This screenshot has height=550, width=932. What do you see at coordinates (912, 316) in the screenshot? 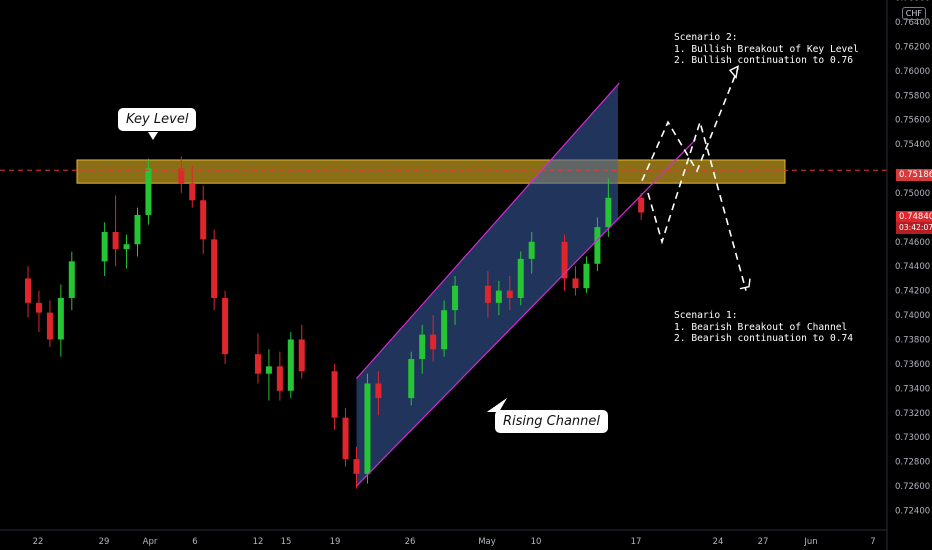
I see `price-tick-label: 0.74000` at bounding box center [912, 316].